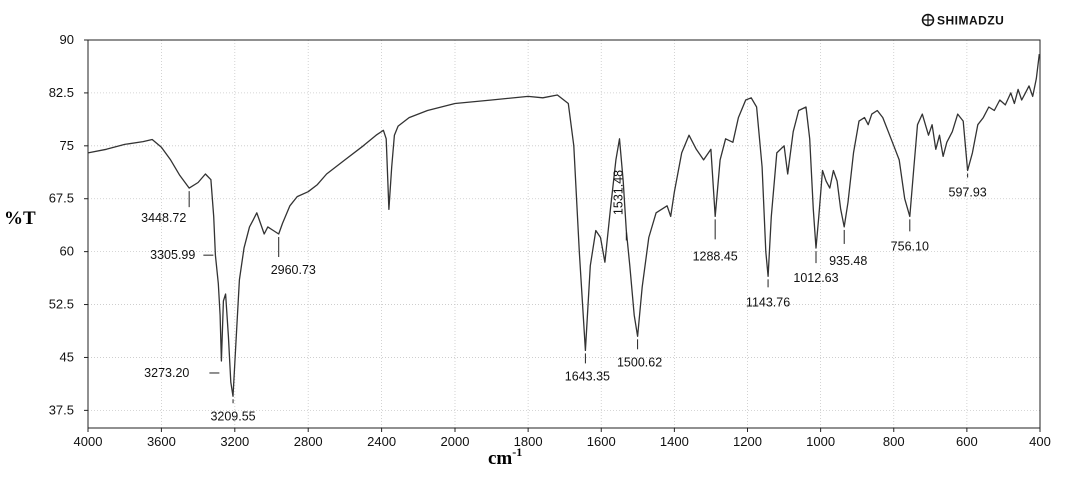 This screenshot has height=477, width=1080. What do you see at coordinates (587, 376) in the screenshot?
I see `peak-label: 1643.35` at bounding box center [587, 376].